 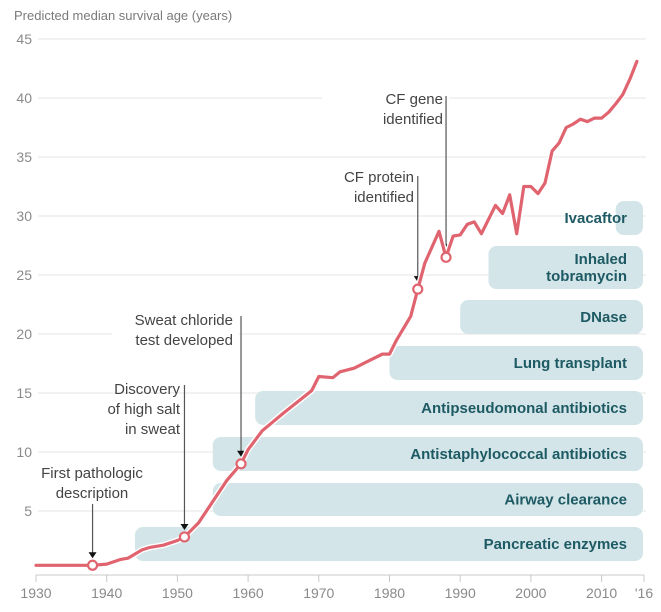 I want to click on y-tick-label: 20, so click(x=24, y=334).